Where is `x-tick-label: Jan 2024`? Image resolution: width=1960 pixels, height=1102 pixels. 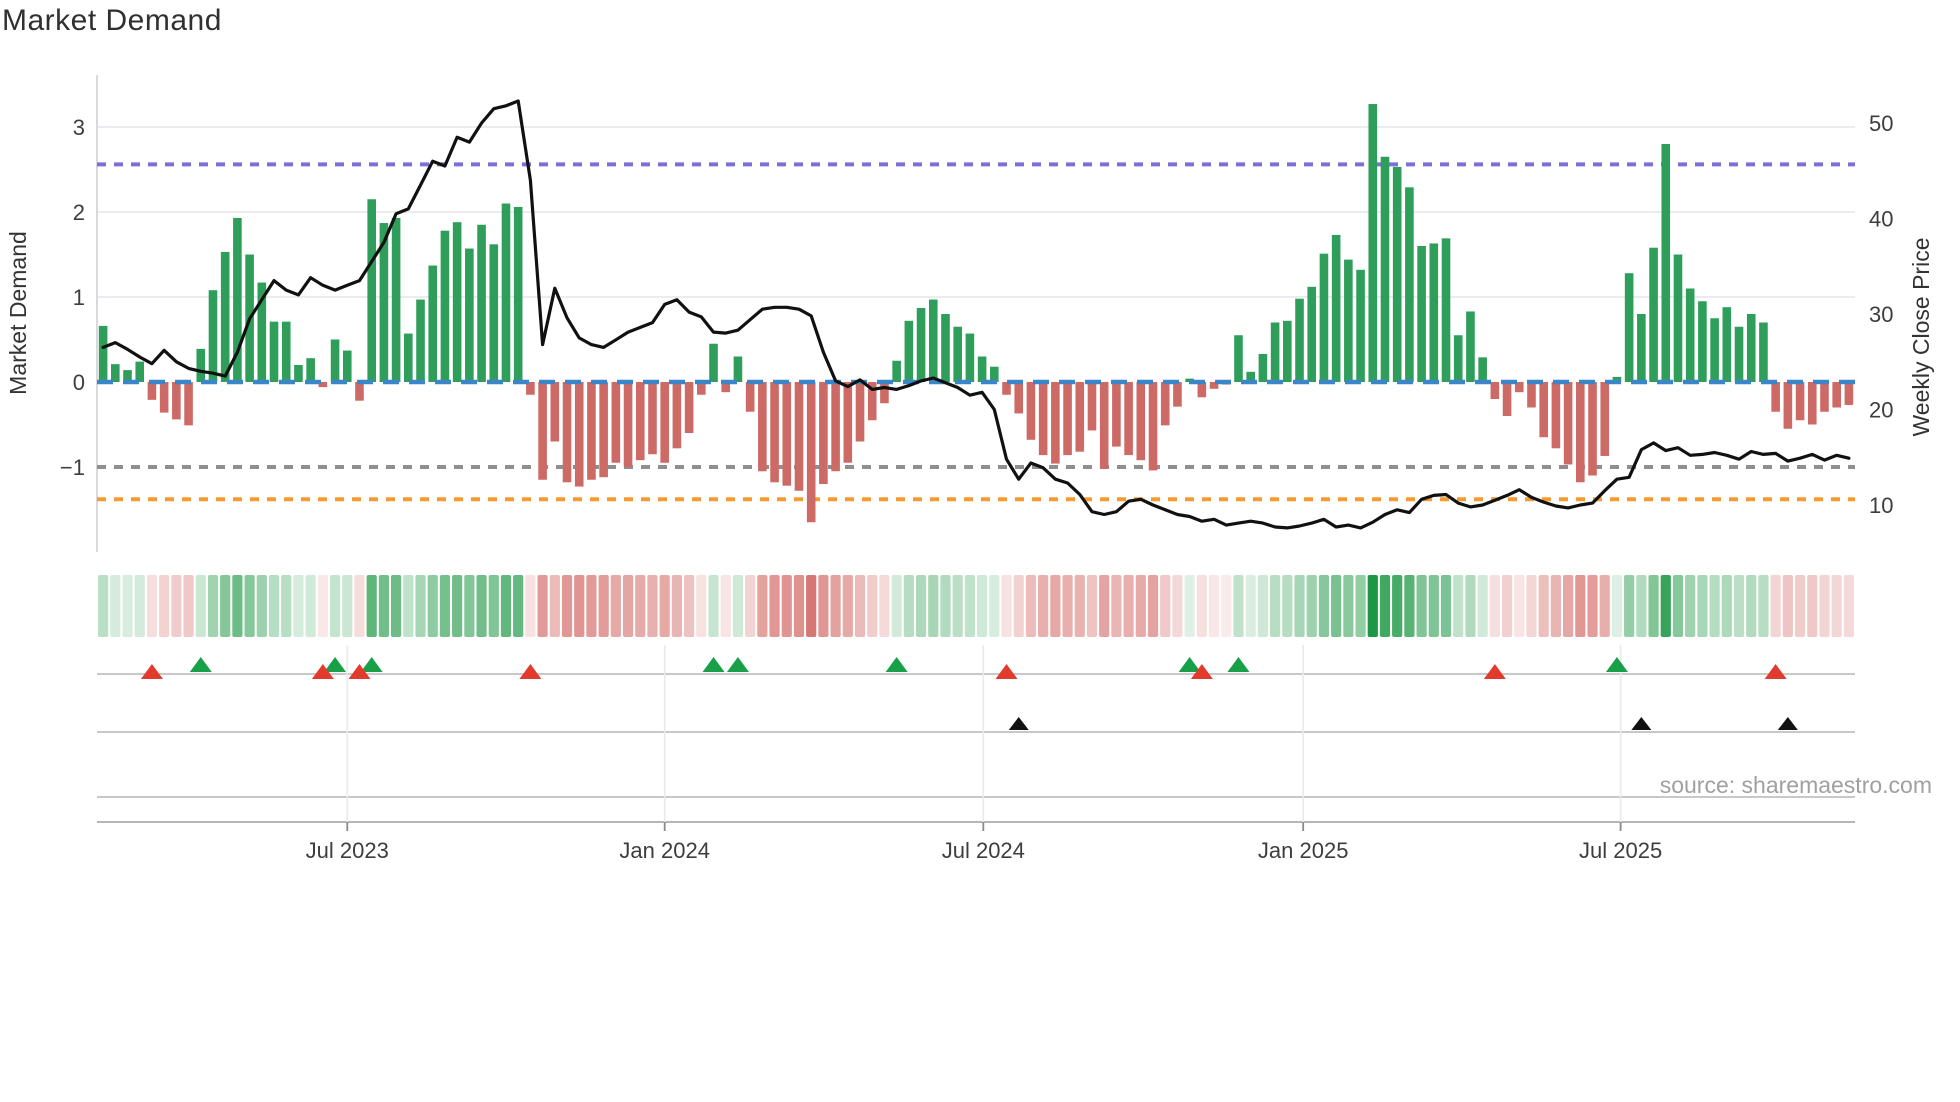 x-tick-label: Jan 2024 is located at coordinates (664, 850).